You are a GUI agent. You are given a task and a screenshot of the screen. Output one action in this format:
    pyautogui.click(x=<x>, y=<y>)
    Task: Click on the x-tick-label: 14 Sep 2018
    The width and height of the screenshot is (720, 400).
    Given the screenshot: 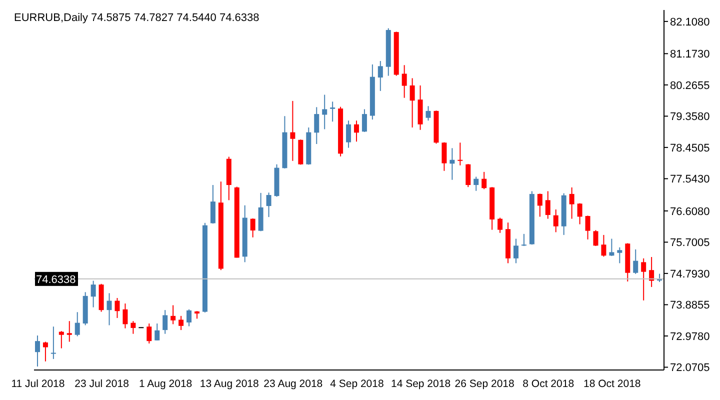 What is the action you would take?
    pyautogui.click(x=420, y=384)
    